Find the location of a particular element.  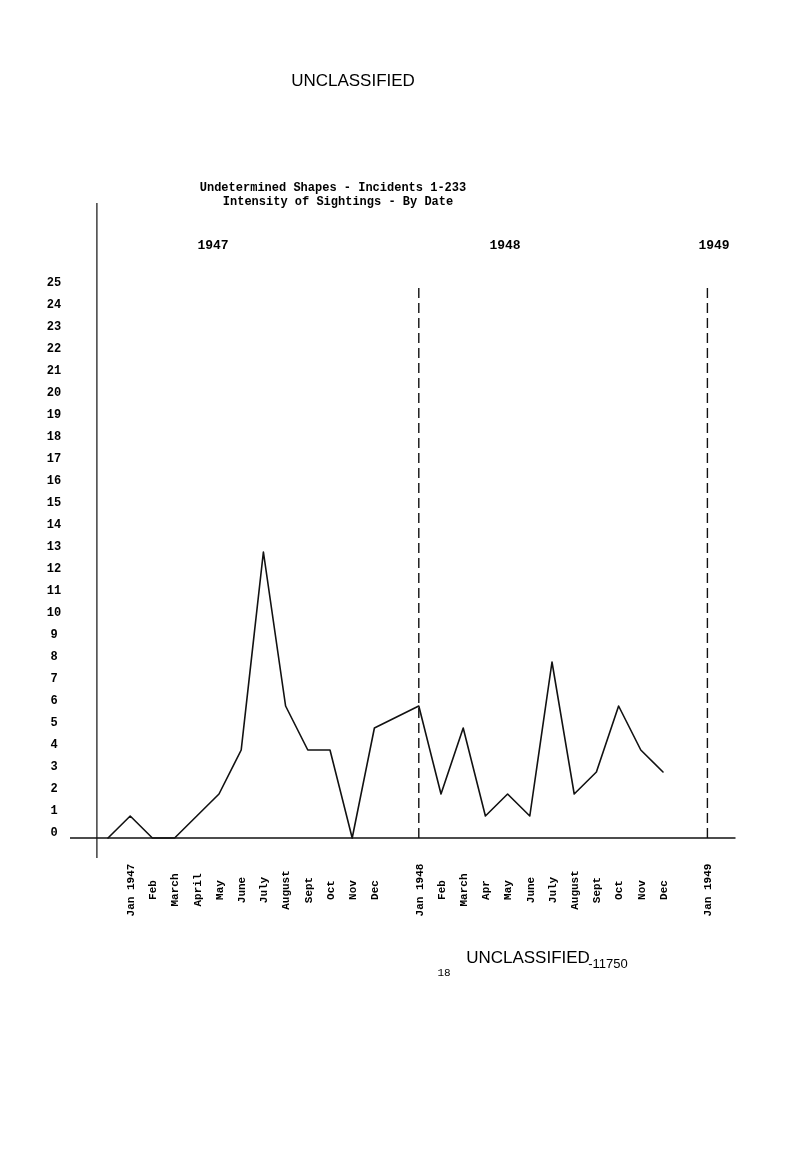

chart-title: Undetermined Shapes - Incidents 1-233 is located at coordinates (333, 188).